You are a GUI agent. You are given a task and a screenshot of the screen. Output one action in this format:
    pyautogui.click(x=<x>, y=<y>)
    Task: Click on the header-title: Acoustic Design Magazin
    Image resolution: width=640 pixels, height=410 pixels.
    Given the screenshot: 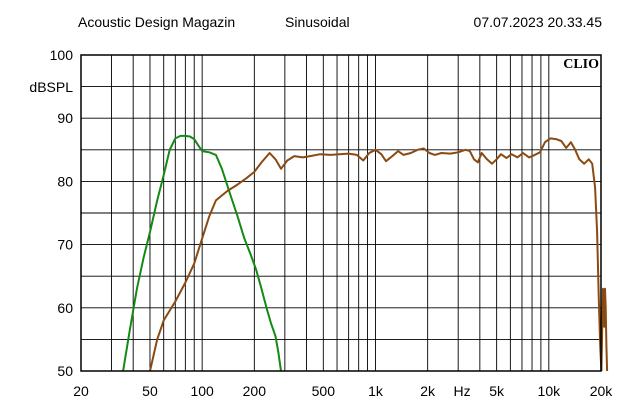 What is the action you would take?
    pyautogui.click(x=157, y=22)
    